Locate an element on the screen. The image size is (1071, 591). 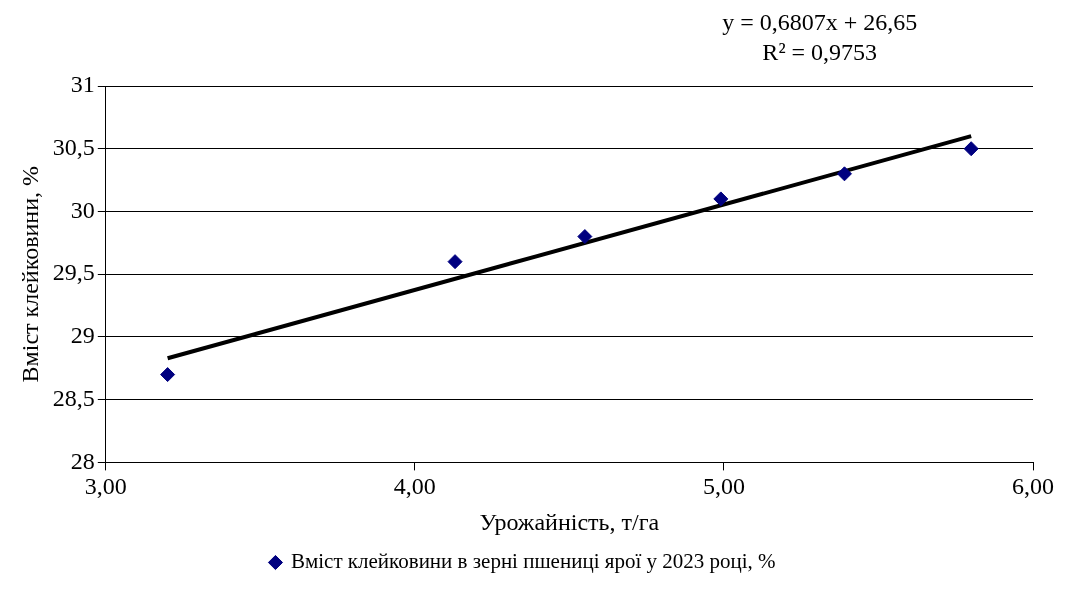
y-tick-label: 29 is located at coordinates (82, 335).